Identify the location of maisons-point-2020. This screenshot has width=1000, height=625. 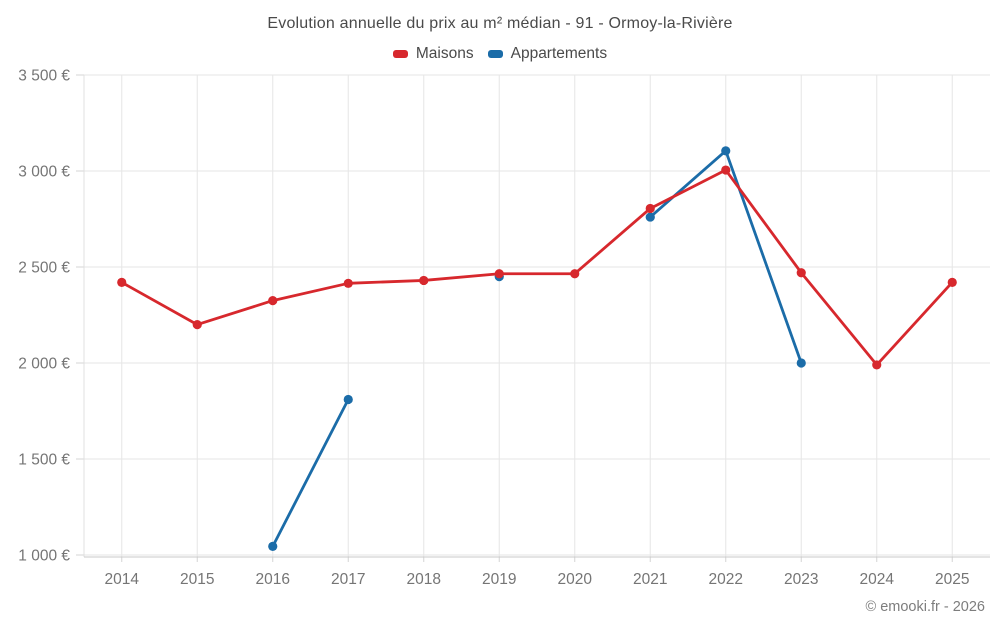
(575, 274).